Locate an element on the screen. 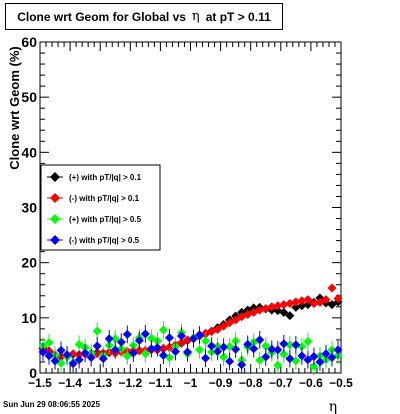  legend-label: (-) with pT/|q| > 0.1 is located at coordinates (104, 198).